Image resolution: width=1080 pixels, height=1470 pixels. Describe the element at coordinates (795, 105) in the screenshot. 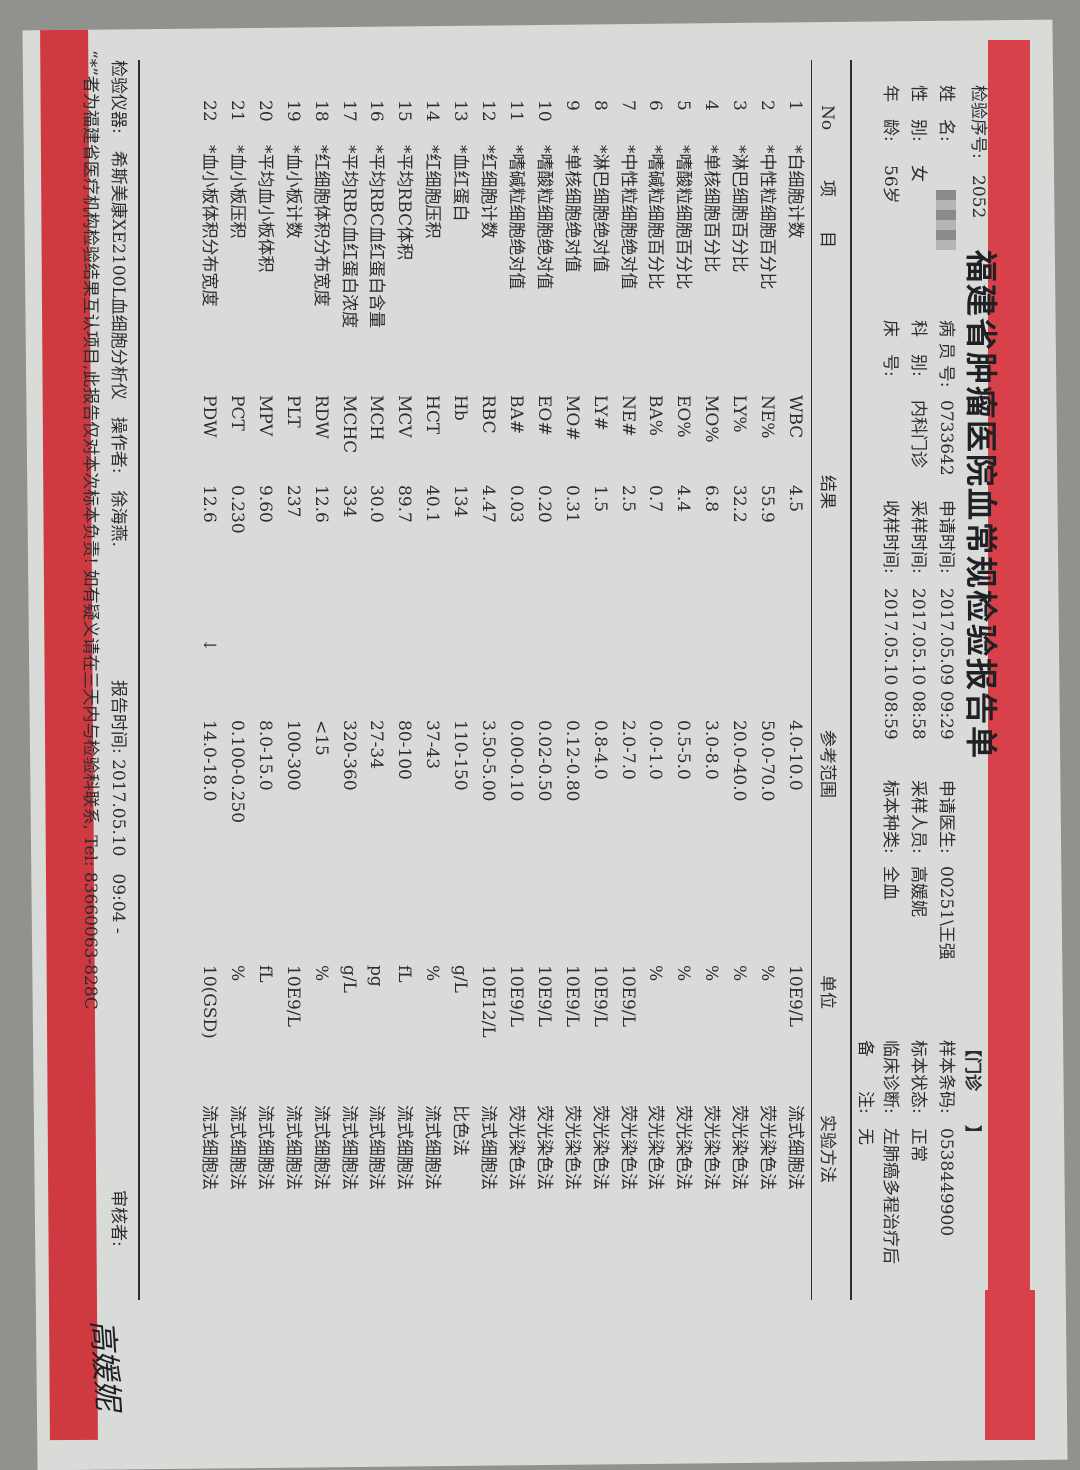

I see `row-no: 1` at that location.